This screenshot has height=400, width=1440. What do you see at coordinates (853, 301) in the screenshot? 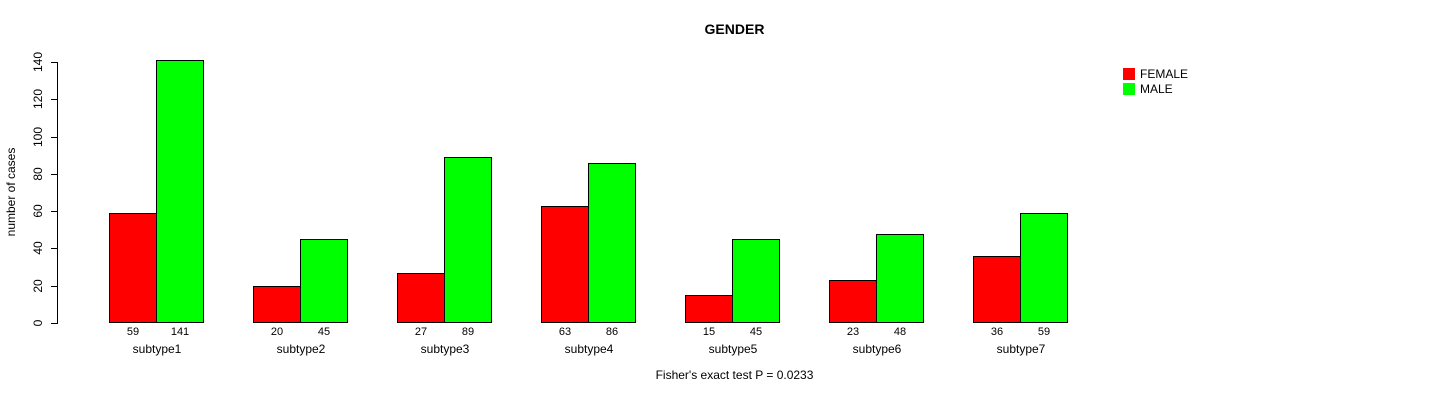
I see `bar-female-subtype6` at bounding box center [853, 301].